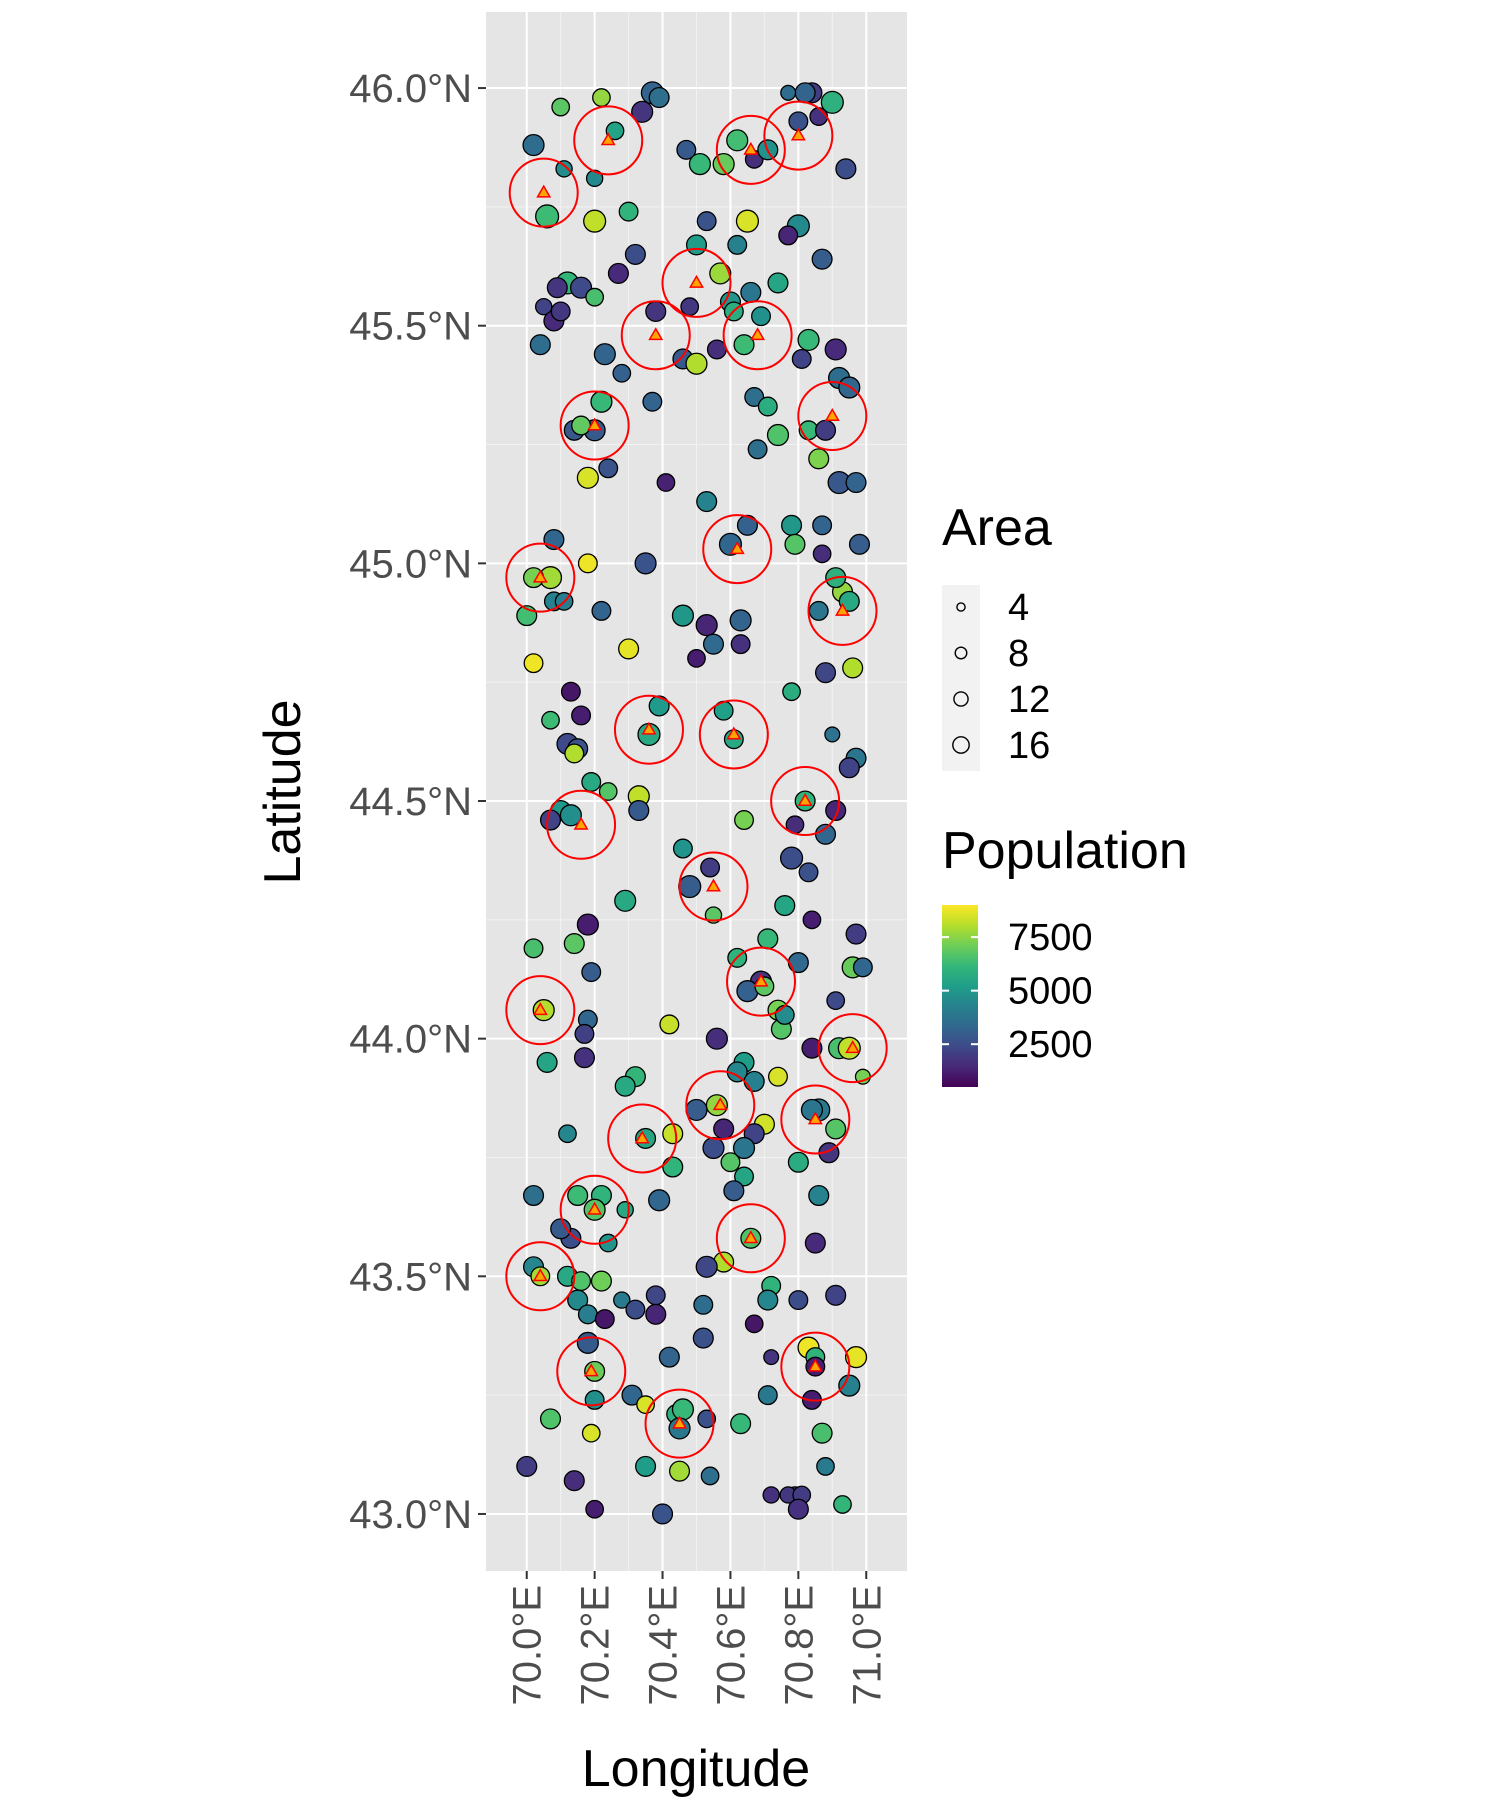 Image resolution: width=1500 pixels, height=1800 pixels. I want to click on x-axis-title: Longitude, so click(696, 1769).